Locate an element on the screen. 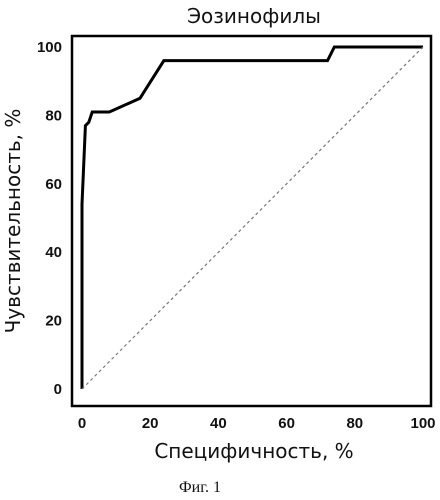 The image size is (440, 500). x-tick-label: 20 is located at coordinates (150, 423).